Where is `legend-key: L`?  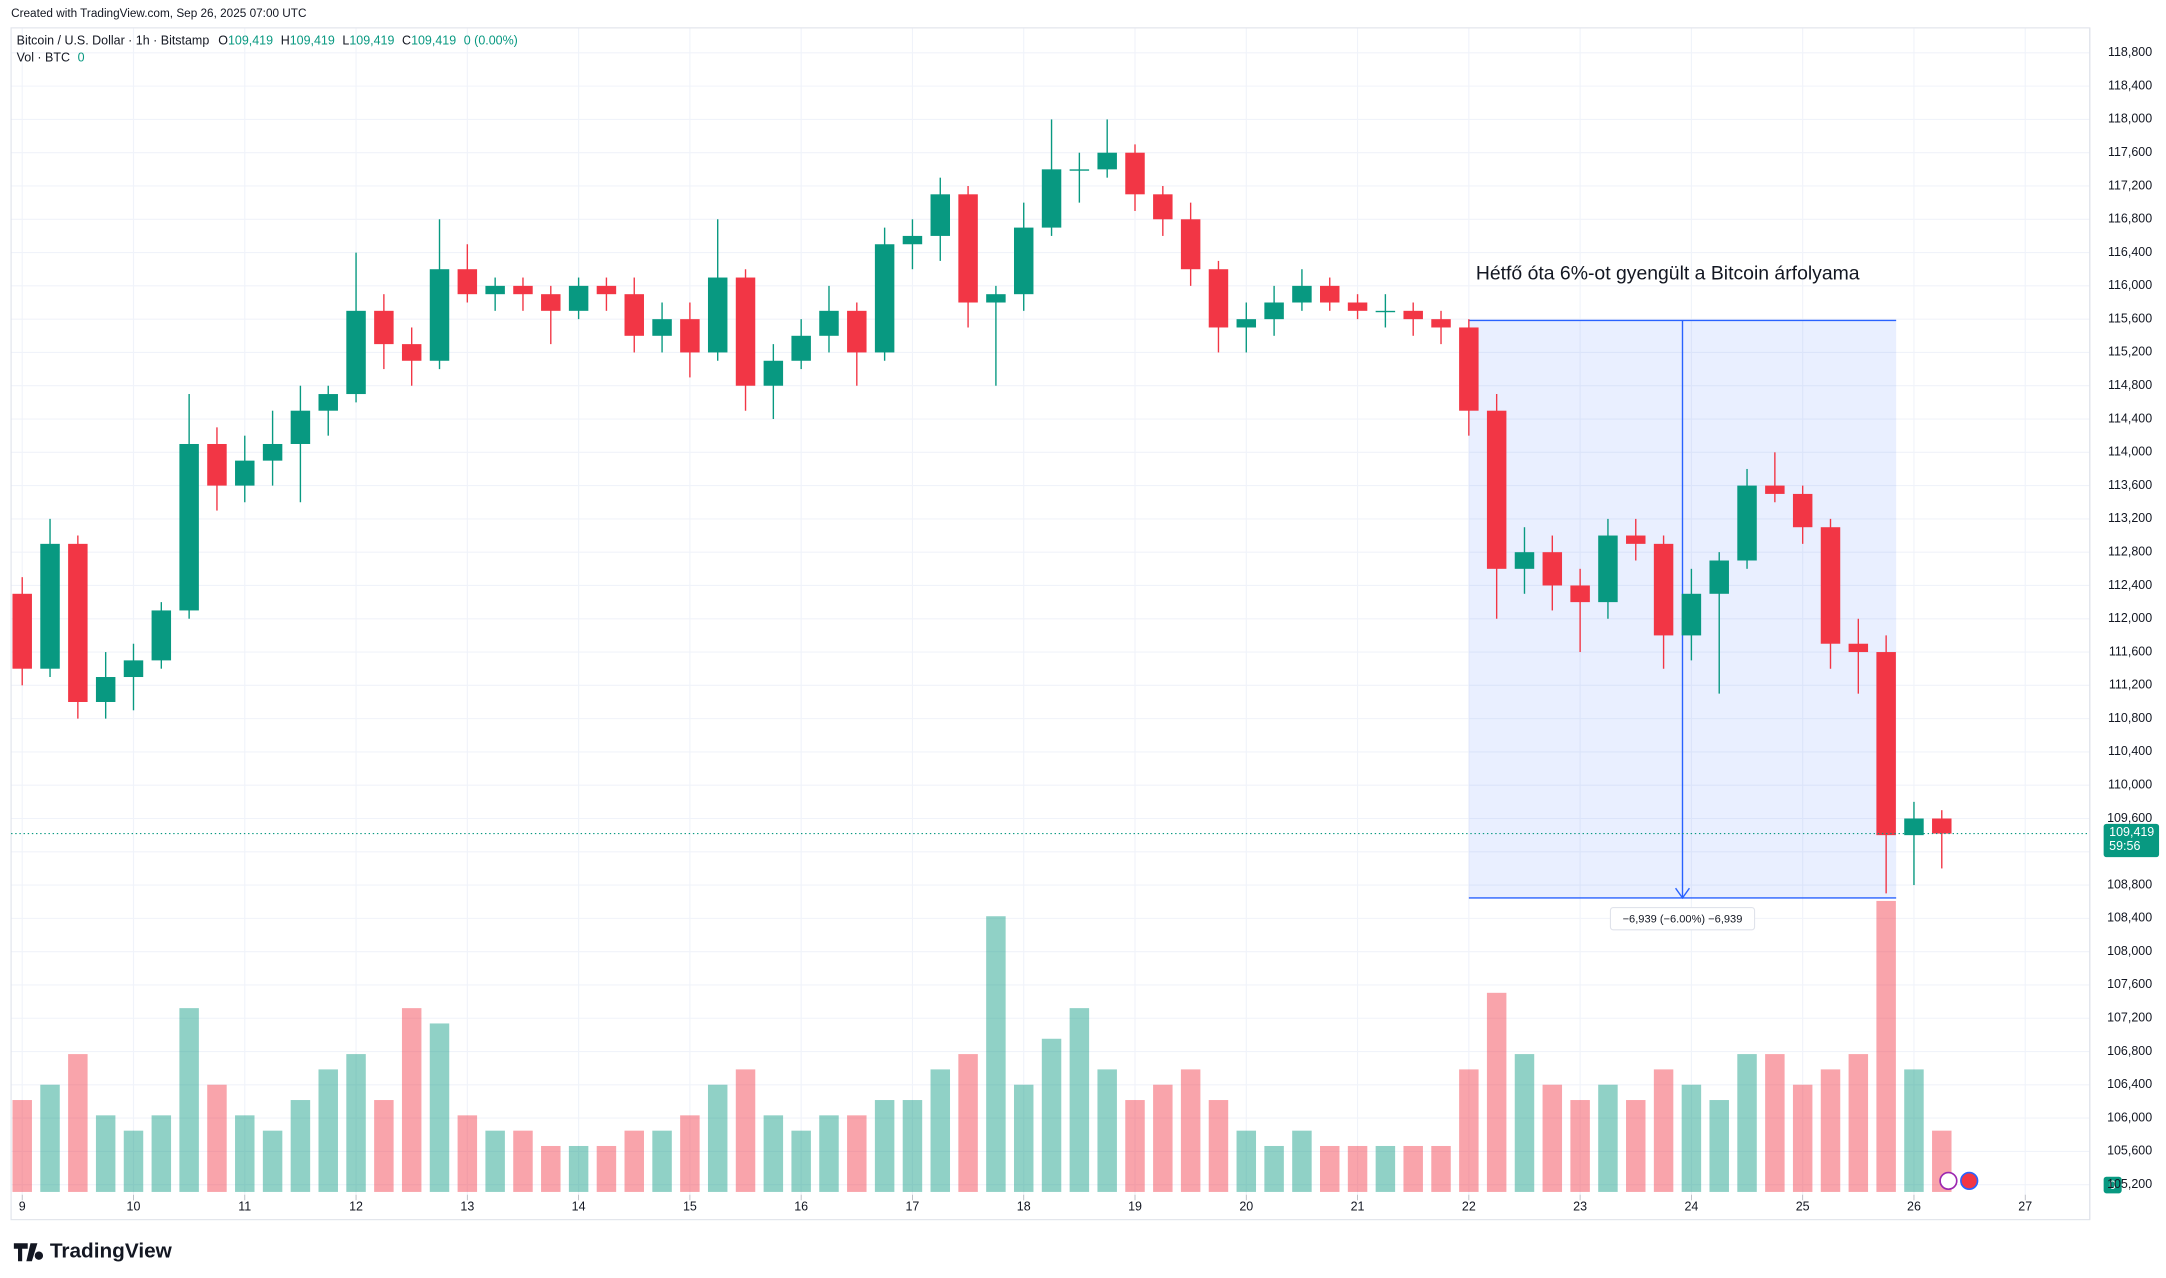 legend-key: L is located at coordinates (345, 41).